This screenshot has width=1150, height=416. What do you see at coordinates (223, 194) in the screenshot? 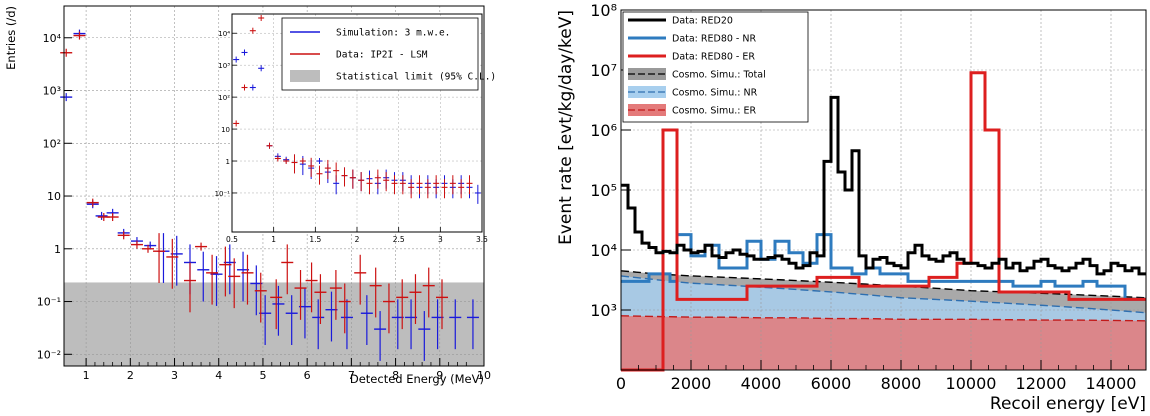
I see `inset-y-tick-label: 10⁻¹` at bounding box center [223, 194].